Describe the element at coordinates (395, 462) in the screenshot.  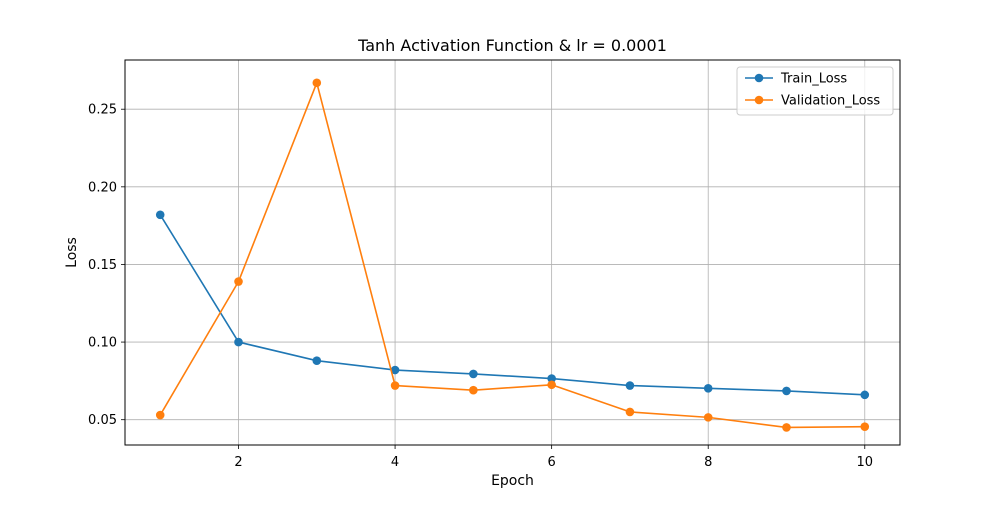
I see `x-tick-label: 4` at that location.